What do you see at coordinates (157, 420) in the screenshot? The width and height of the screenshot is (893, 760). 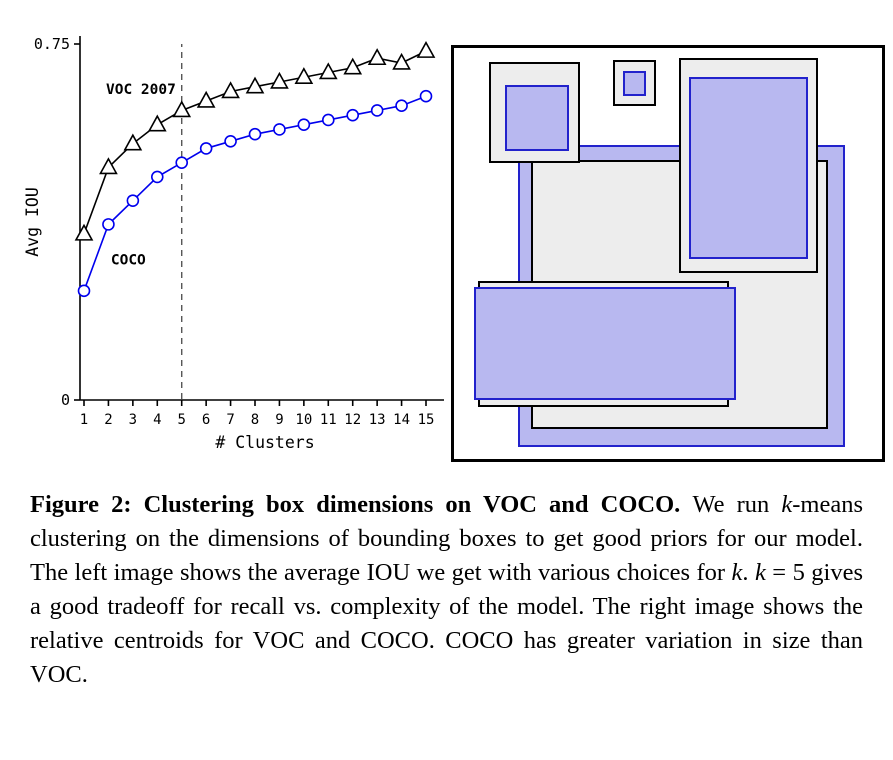 I see `x-tick-label: 4` at bounding box center [157, 420].